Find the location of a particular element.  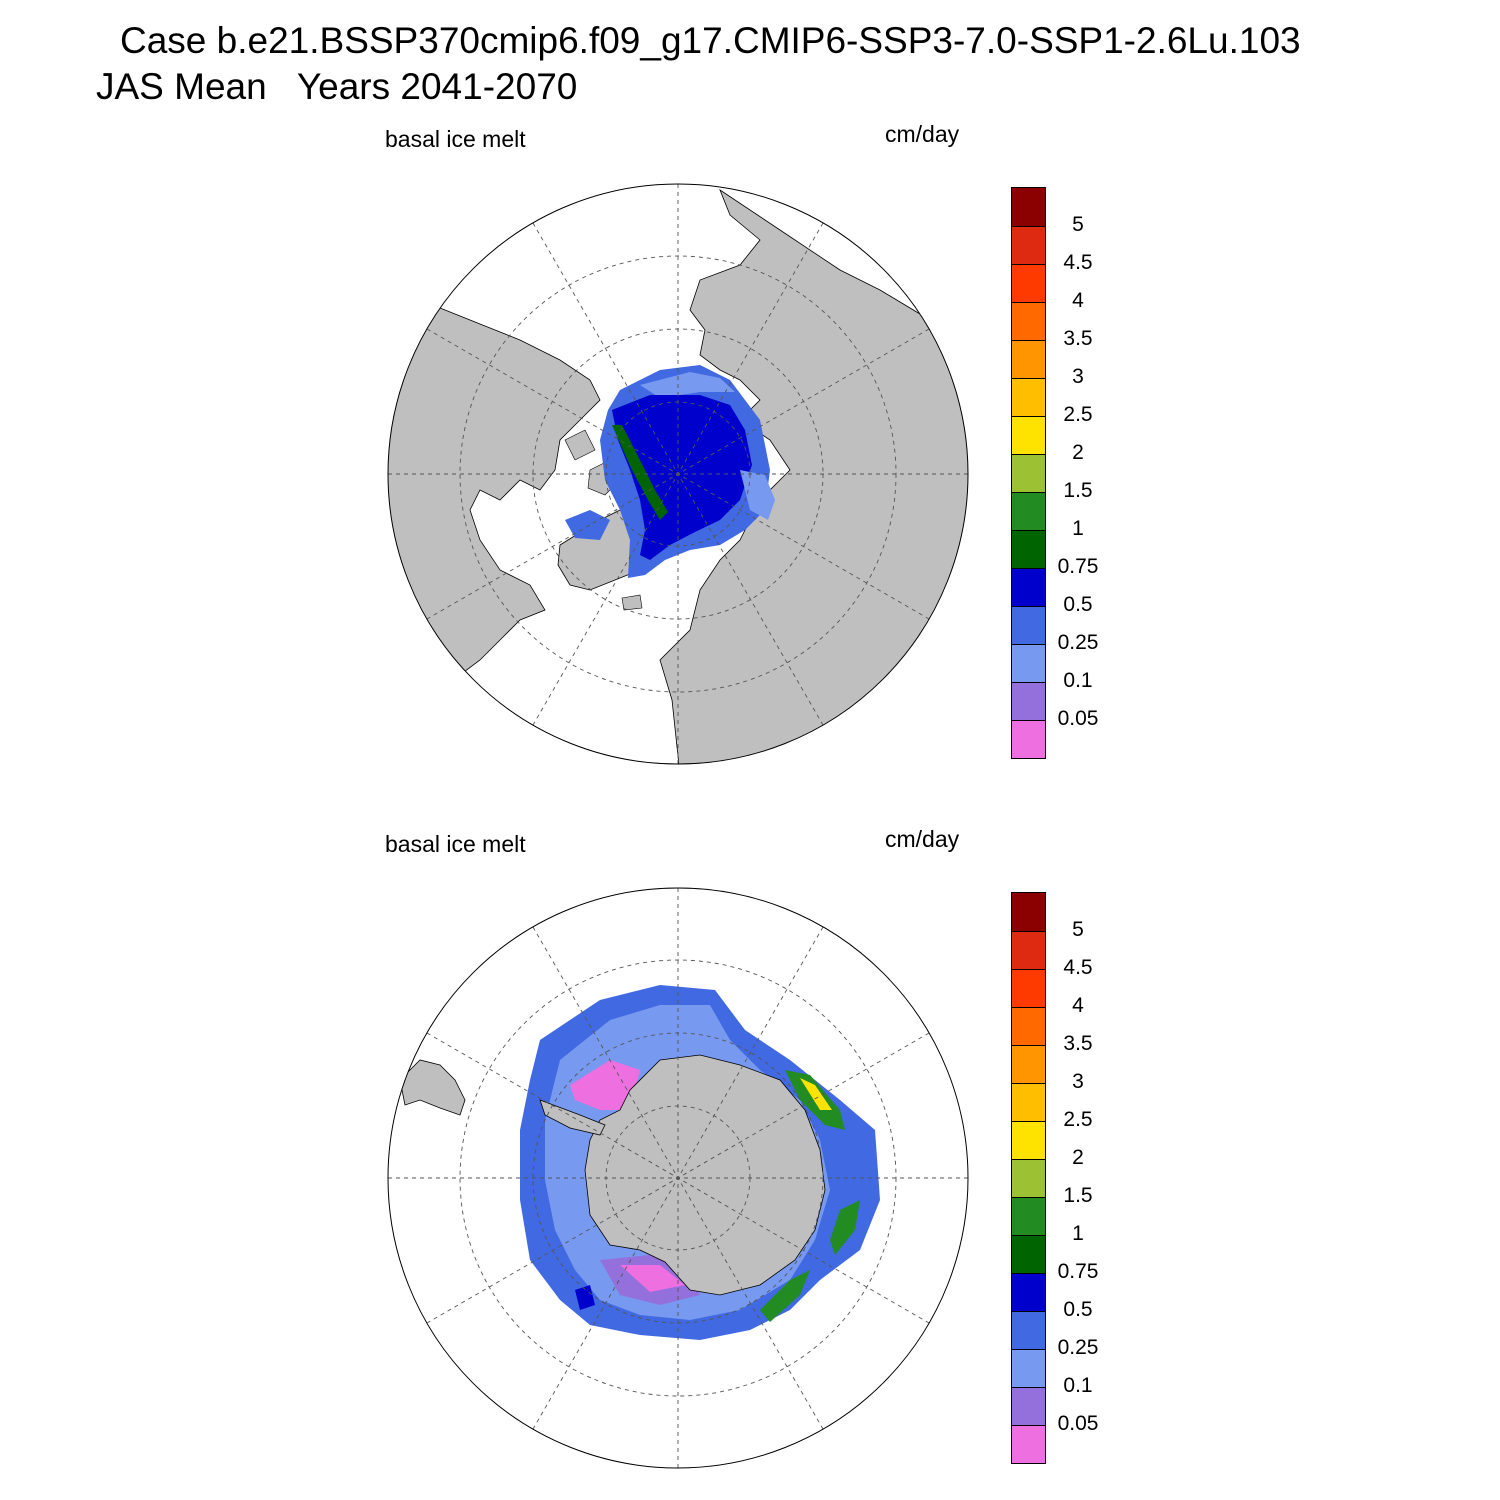

north-colorbar-tick-label: 3 is located at coordinates (1078, 376).